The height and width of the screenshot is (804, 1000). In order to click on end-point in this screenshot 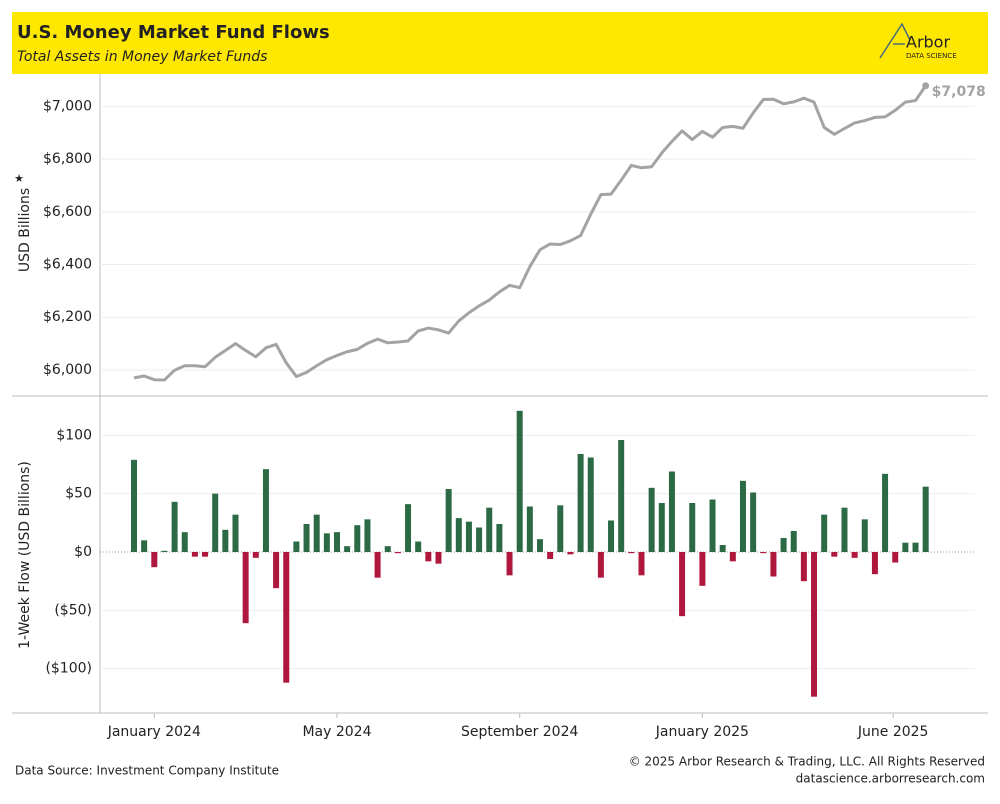, I will do `click(926, 86)`.